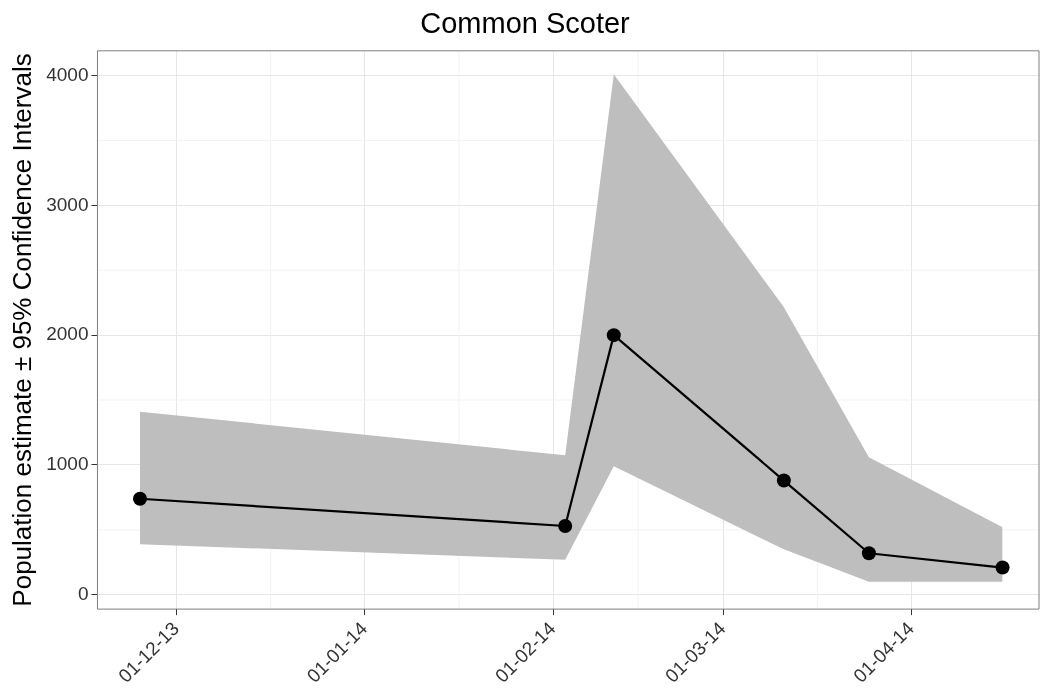  Describe the element at coordinates (83, 594) in the screenshot. I see `y-tick-label: 0` at that location.